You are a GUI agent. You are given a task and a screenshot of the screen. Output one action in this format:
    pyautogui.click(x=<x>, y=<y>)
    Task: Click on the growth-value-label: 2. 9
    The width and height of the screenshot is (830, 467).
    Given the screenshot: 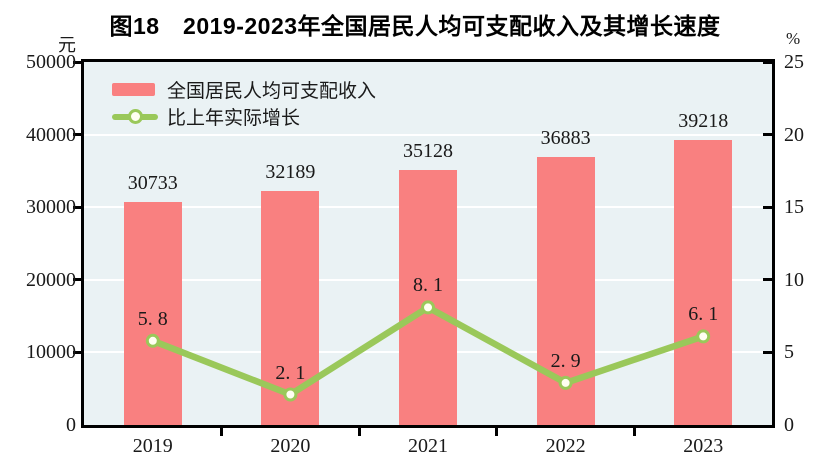 What is the action you would take?
    pyautogui.click(x=565, y=360)
    